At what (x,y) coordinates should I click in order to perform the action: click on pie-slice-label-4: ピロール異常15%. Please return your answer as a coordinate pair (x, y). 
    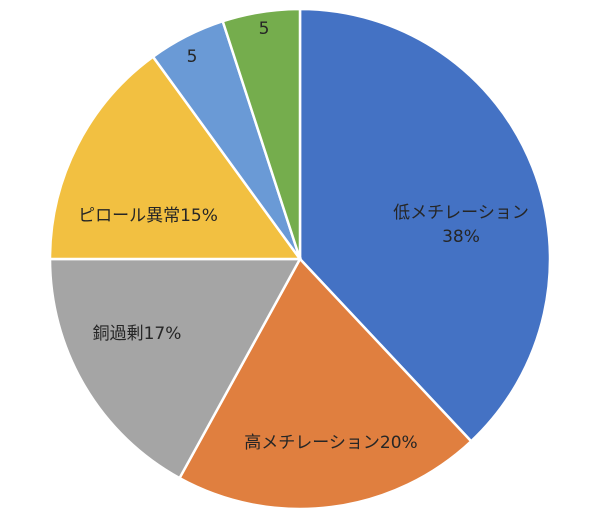
    Looking at the image, I should click on (148, 216).